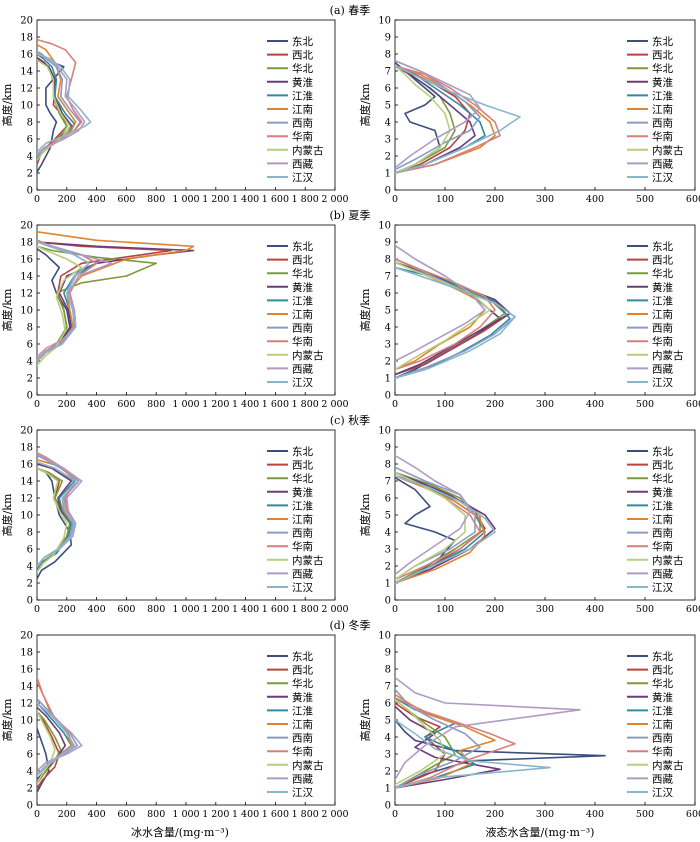 The width and height of the screenshot is (700, 842). I want to click on x-tick-label: 400, so click(595, 609).